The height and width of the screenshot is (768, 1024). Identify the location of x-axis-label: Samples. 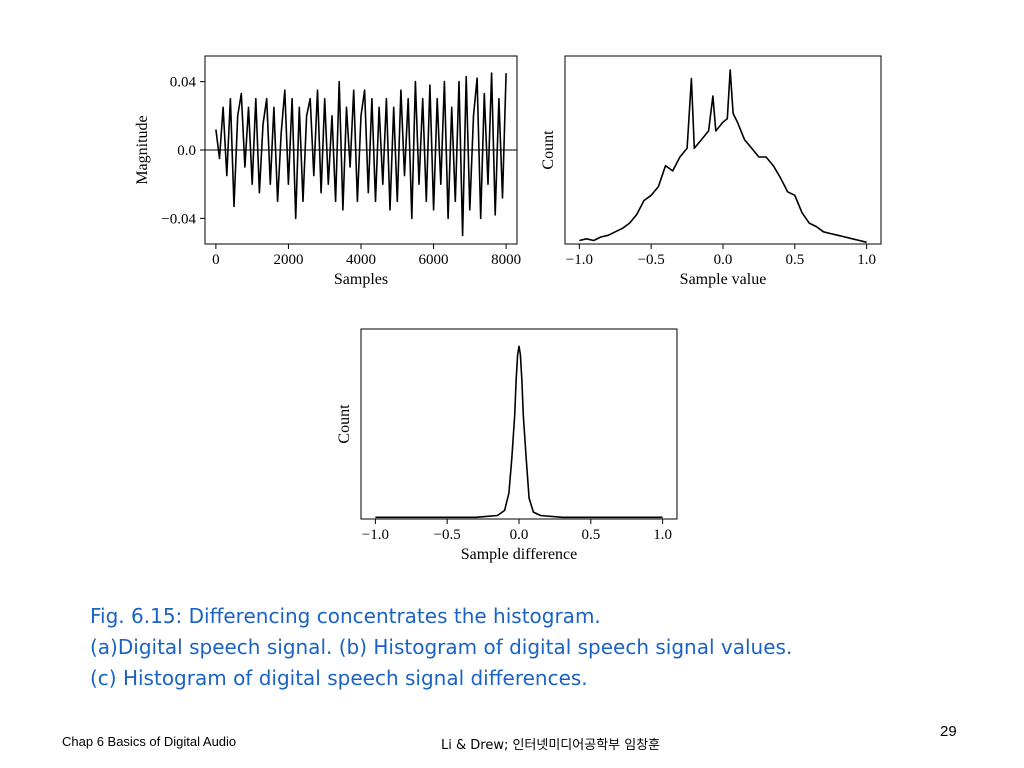
(361, 279).